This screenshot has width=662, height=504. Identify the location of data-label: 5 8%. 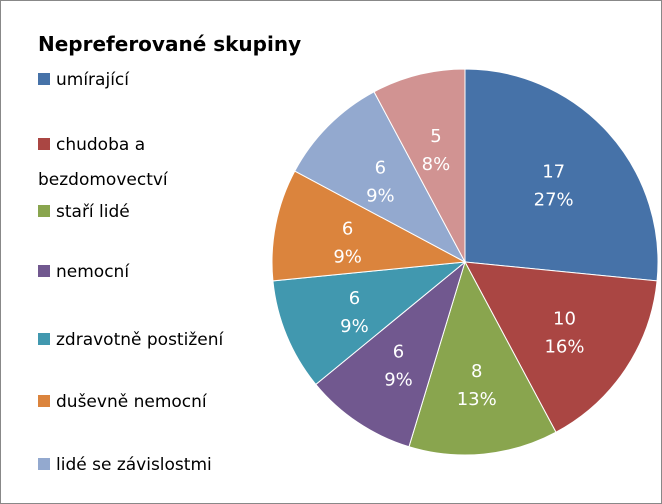
(436, 150).